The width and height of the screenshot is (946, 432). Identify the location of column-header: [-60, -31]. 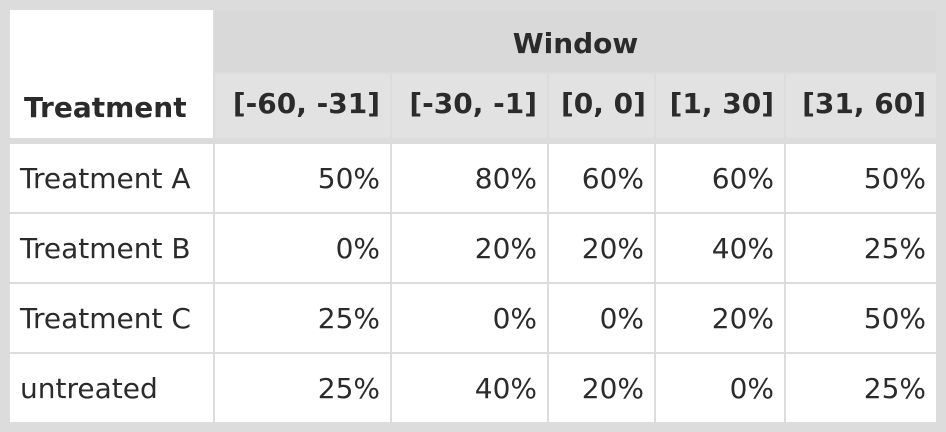
(302, 107).